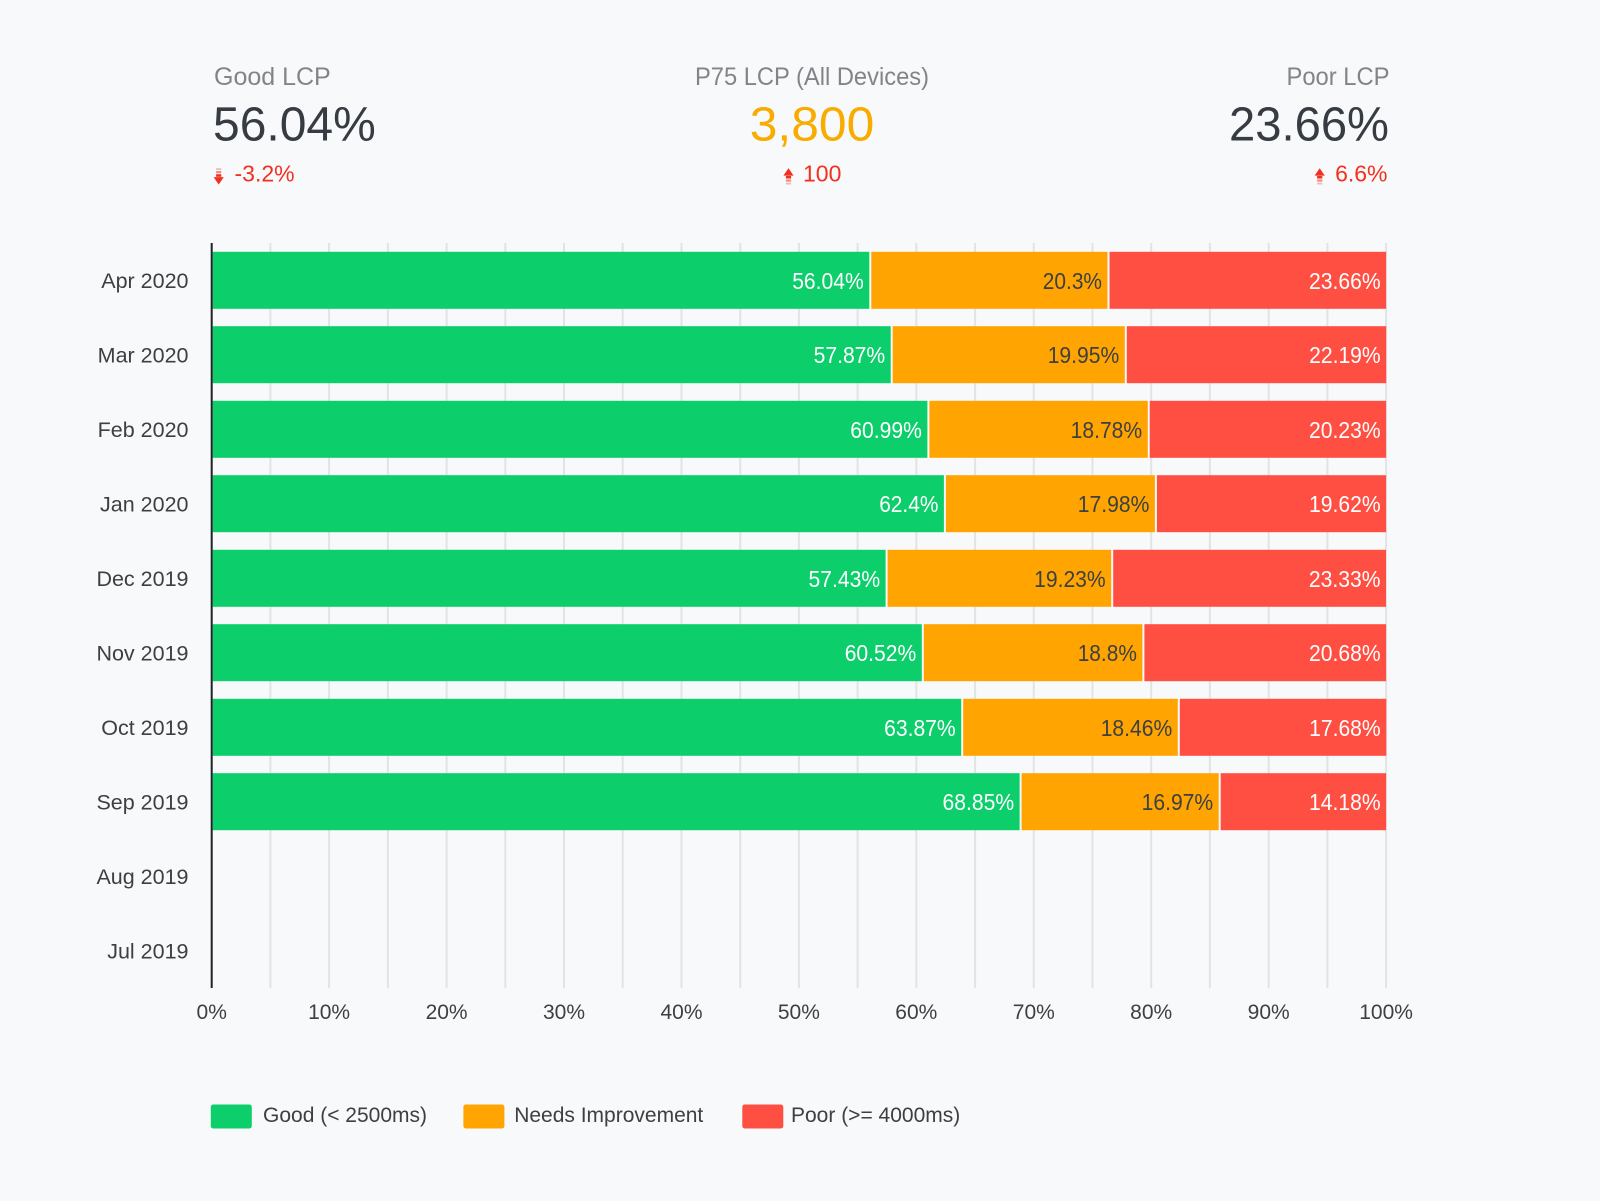 The width and height of the screenshot is (1600, 1201). I want to click on svg-text: 68.85%, so click(979, 802).